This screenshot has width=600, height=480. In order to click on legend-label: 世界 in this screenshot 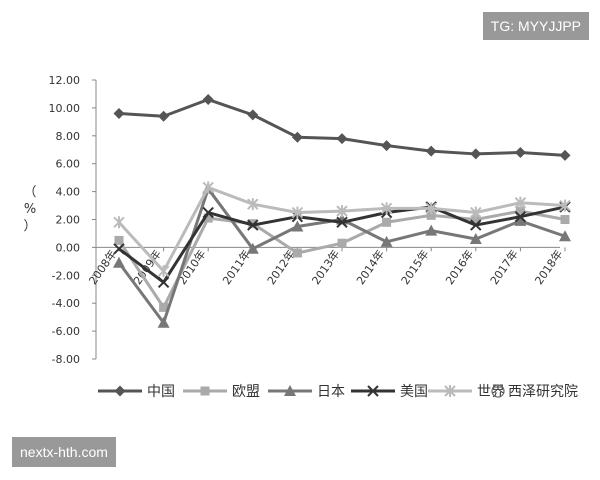, I will do `click(491, 392)`.